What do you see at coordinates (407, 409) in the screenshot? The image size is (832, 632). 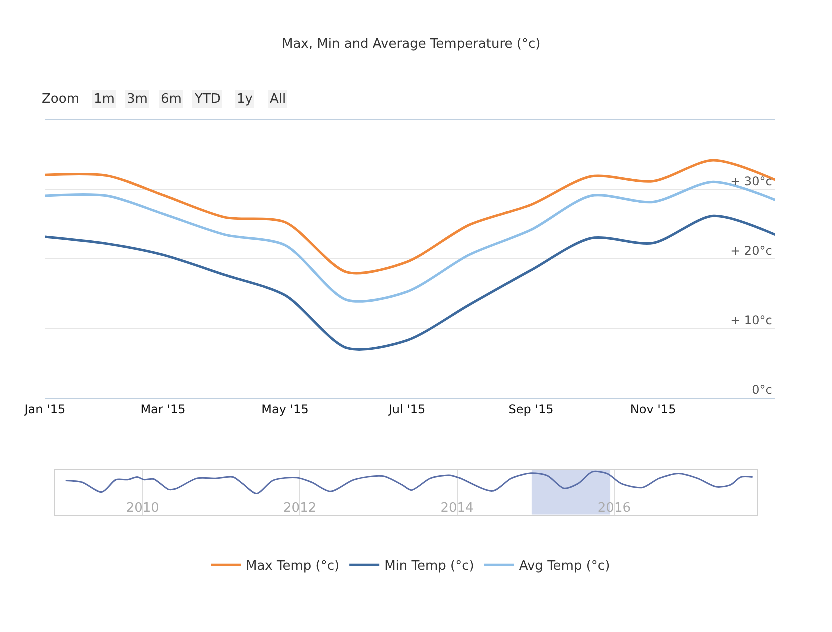 I see `x-tick-label: Jul '15` at bounding box center [407, 409].